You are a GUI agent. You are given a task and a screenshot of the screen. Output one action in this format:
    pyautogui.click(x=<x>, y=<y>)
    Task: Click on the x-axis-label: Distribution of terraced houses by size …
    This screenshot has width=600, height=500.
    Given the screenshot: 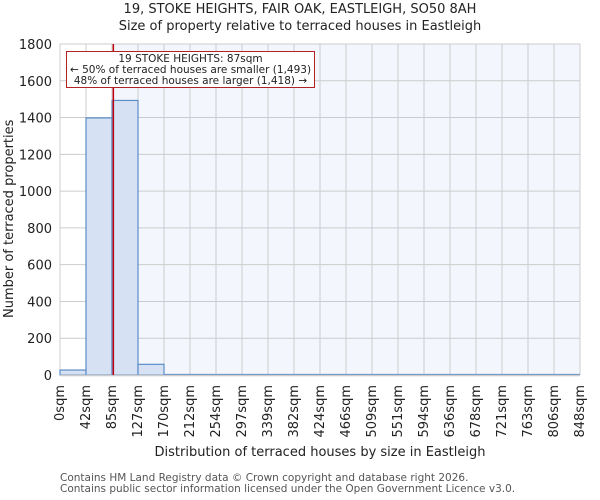 What is the action you would take?
    pyautogui.click(x=320, y=452)
    